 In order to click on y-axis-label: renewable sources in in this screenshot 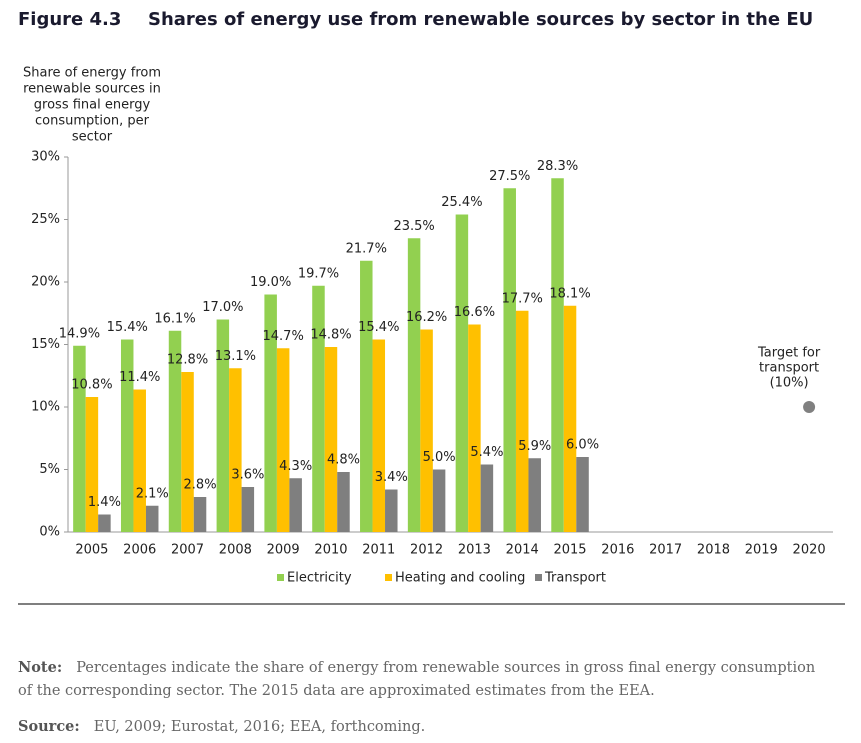, I will do `click(92, 89)`.